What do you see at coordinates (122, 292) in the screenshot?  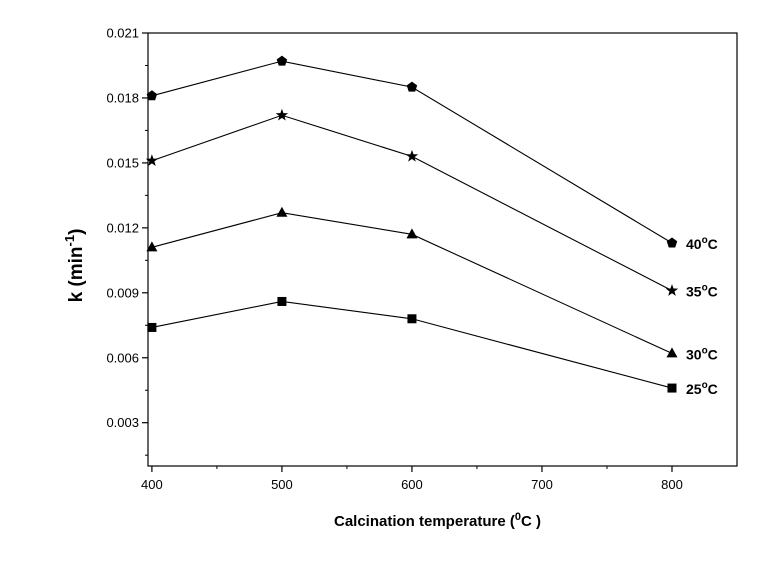 I see `y-tick-label: 0.009` at bounding box center [122, 292].